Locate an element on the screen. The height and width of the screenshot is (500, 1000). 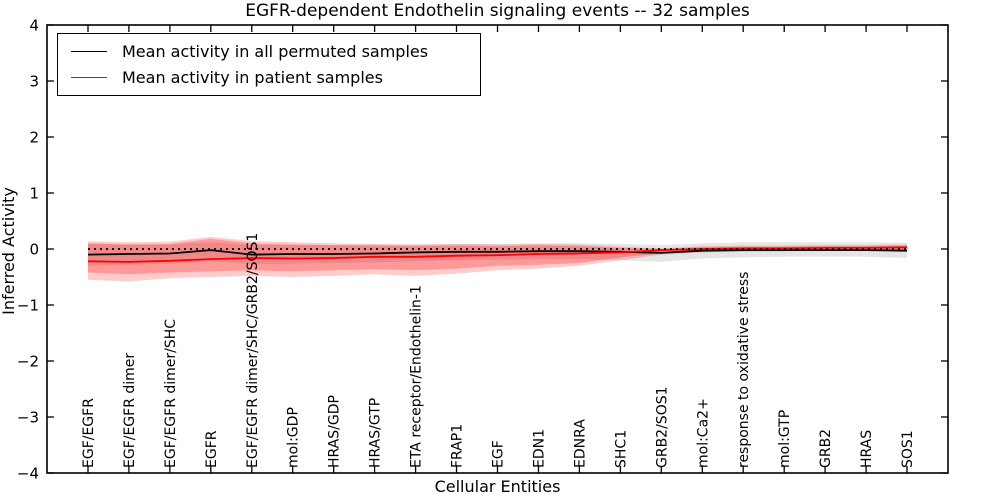
x-tick-label: GRB2/SOS1 is located at coordinates (662, 427).